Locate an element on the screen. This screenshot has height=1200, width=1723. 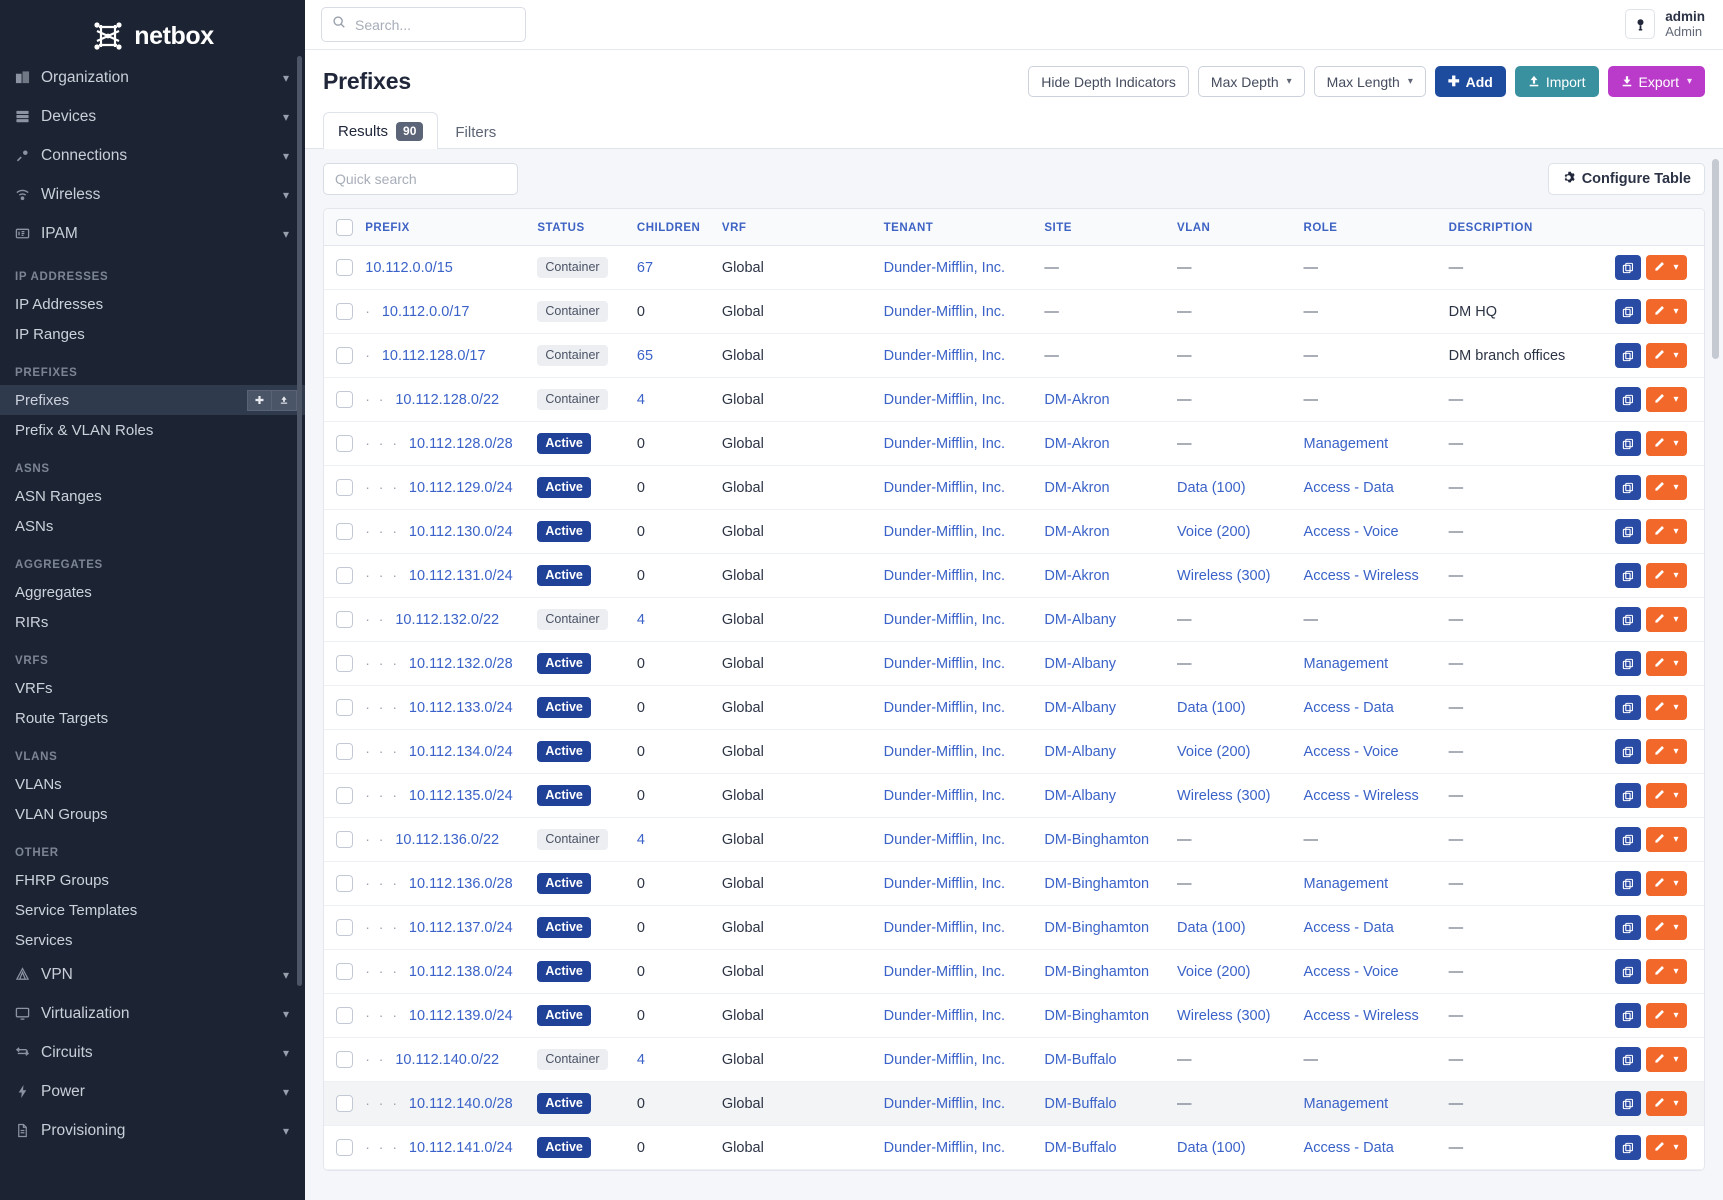
prefix-link: 10.112.128.0/17 is located at coordinates (433, 356).